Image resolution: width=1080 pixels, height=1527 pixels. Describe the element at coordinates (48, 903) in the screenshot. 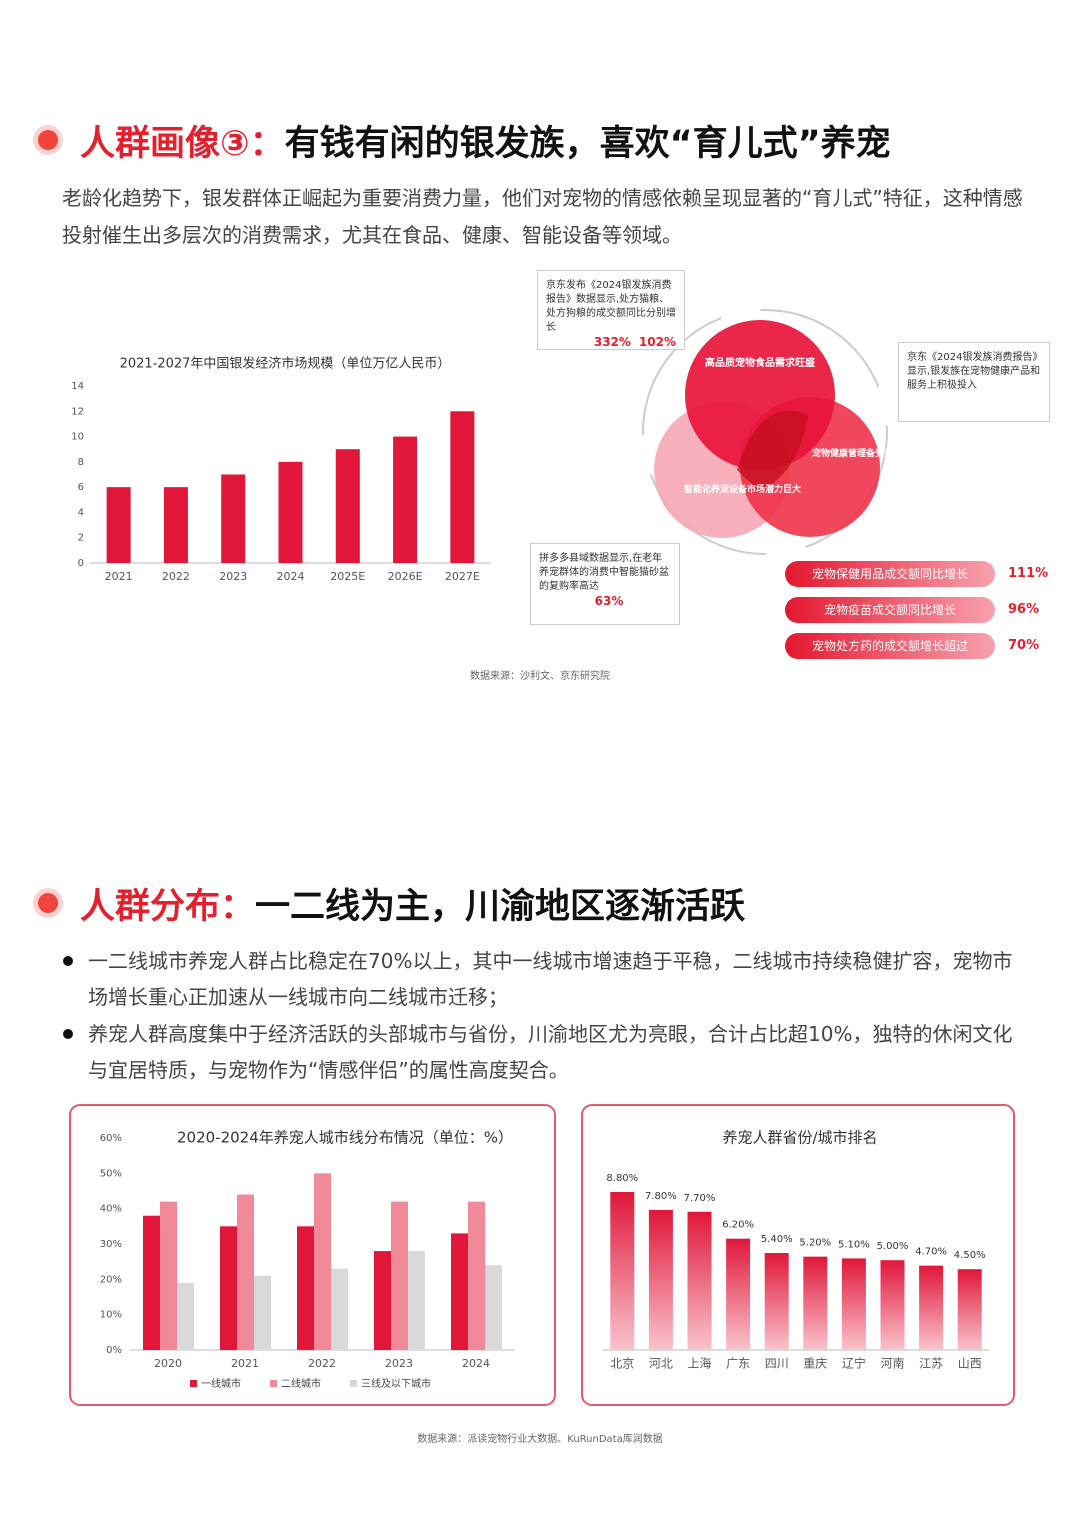

I see `bullet-dot` at that location.